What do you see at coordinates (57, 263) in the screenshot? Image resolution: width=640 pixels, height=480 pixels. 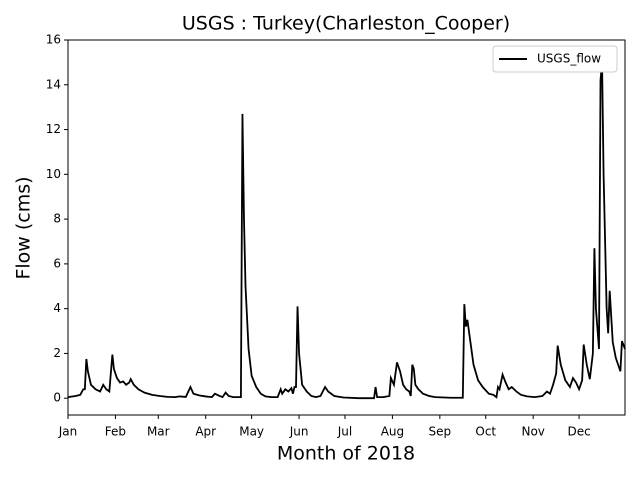 I see `y-tick-label: 6` at bounding box center [57, 263].